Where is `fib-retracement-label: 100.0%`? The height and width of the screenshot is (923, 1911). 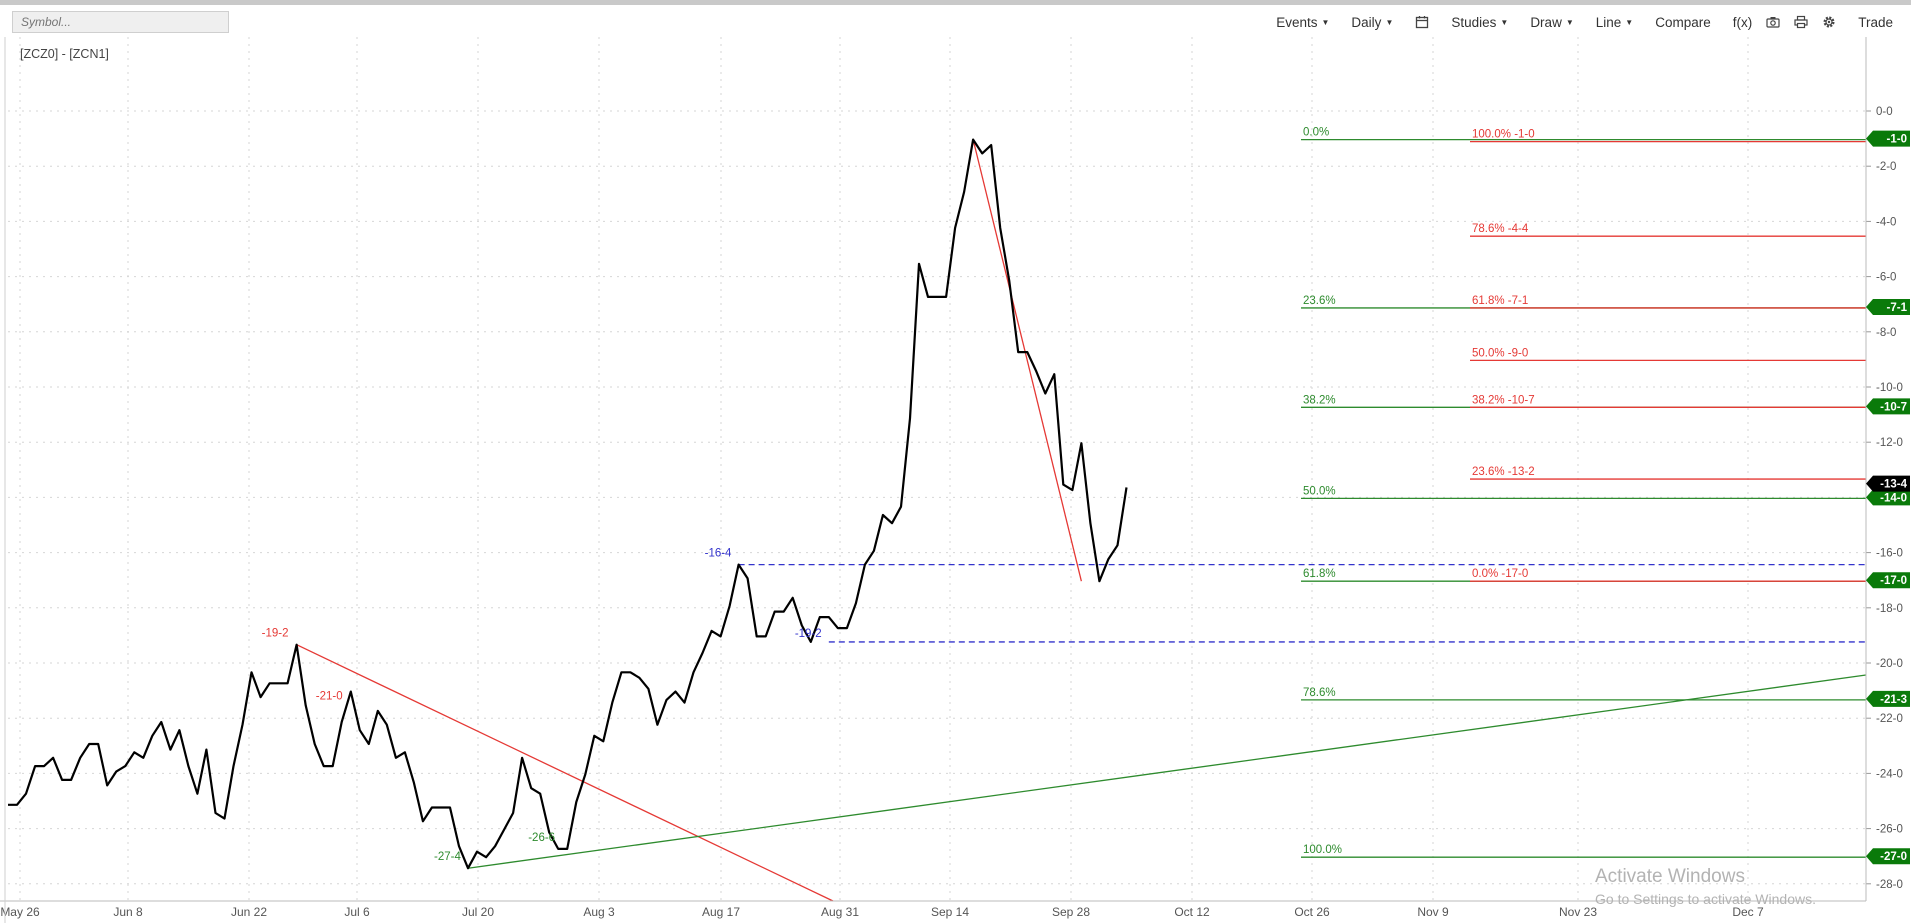
fib-retracement-label: 100.0% is located at coordinates (1322, 850).